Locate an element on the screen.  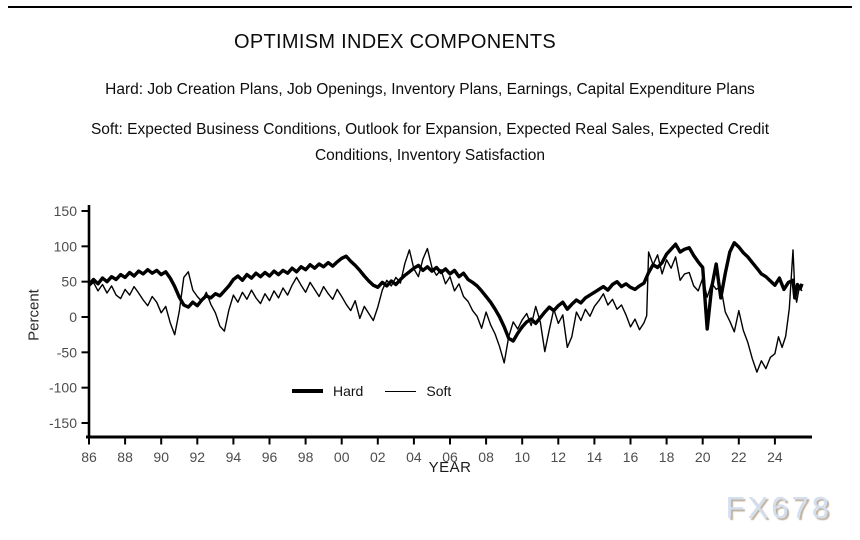
x-tick-label: 90 is located at coordinates (161, 457).